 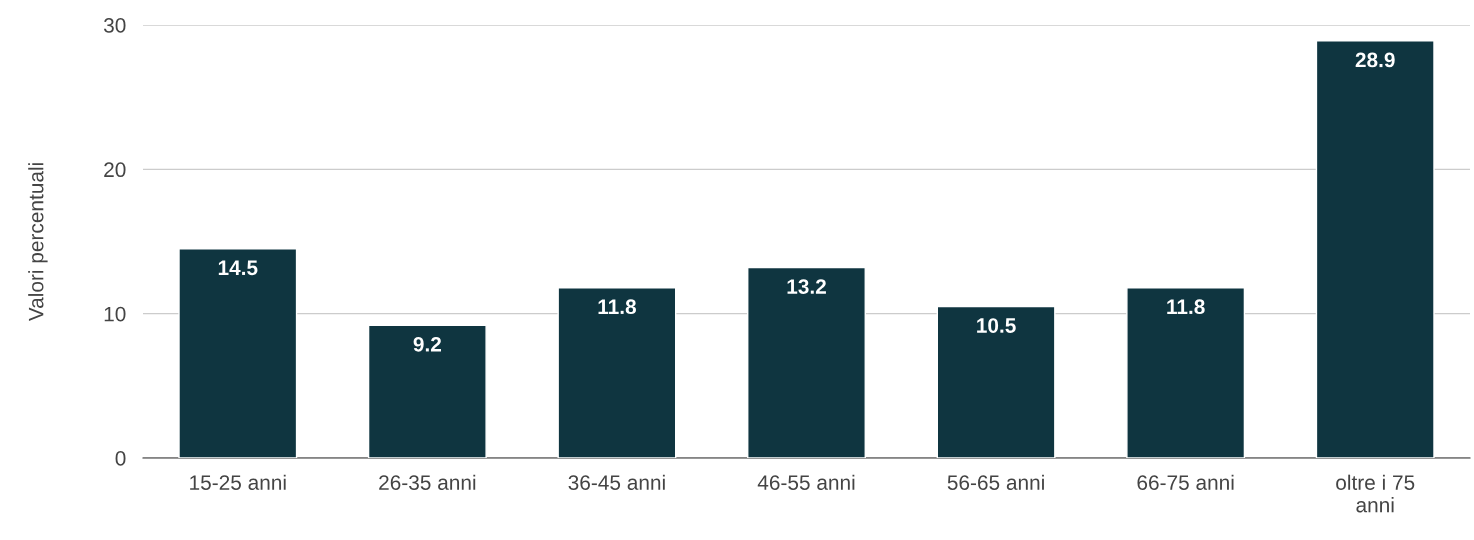 I want to click on y-tick-label: 0, so click(x=120, y=458).